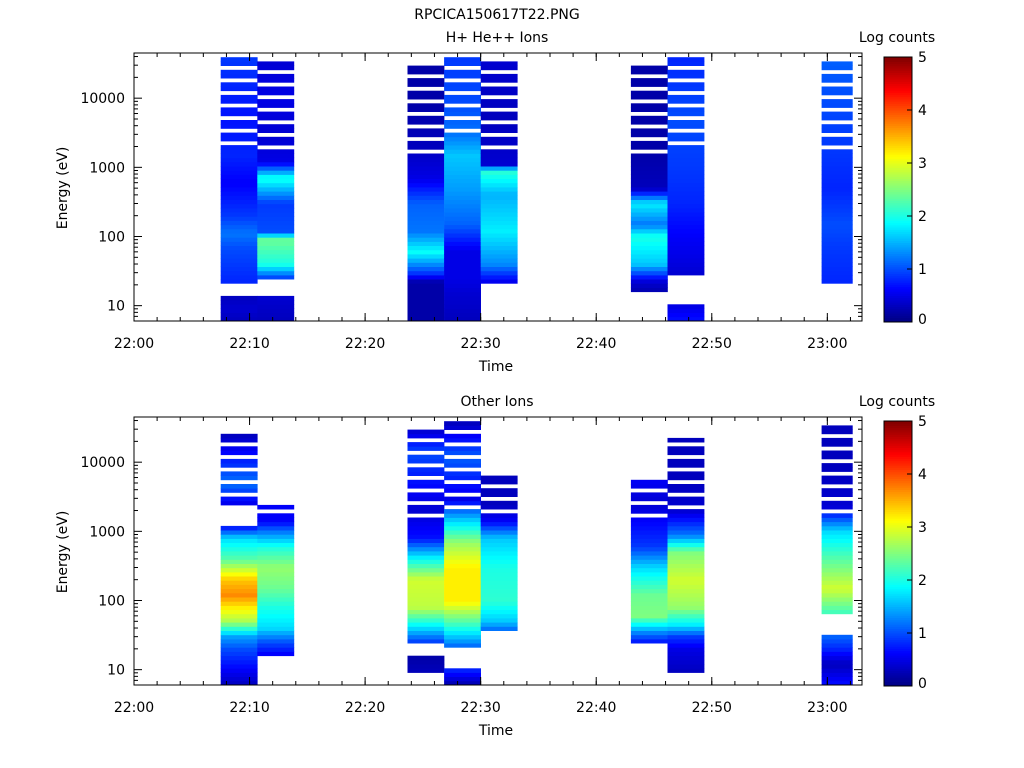 Image resolution: width=1024 pixels, height=768 pixels. What do you see at coordinates (897, 402) in the screenshot?
I see `colorbar-label-other-ions: Log counts` at bounding box center [897, 402].